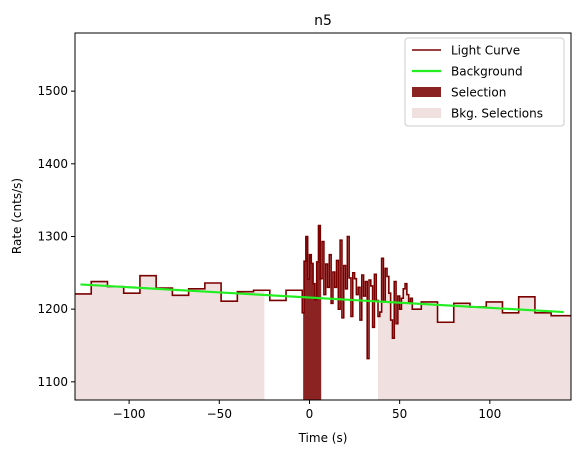 Image resolution: width=584 pixels, height=455 pixels. What do you see at coordinates (310, 414) in the screenshot?
I see `x-tick-label: 0` at bounding box center [310, 414].